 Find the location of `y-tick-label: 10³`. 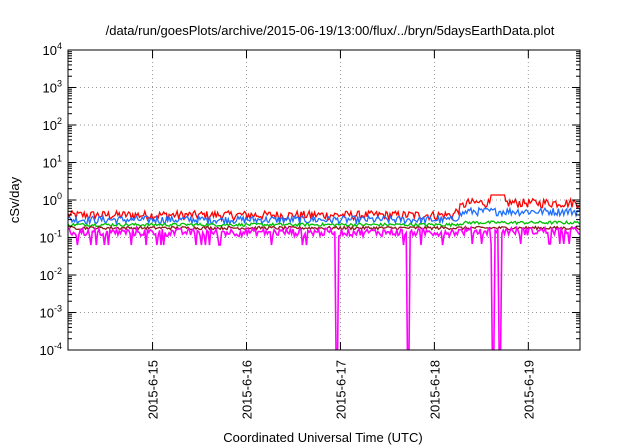

y-tick-label: 10³ is located at coordinates (52, 87).